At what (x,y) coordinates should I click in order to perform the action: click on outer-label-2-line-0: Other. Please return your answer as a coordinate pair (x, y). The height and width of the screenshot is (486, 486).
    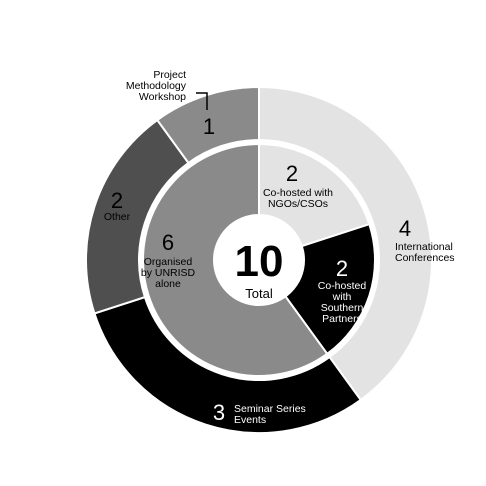
    Looking at the image, I should click on (117, 217).